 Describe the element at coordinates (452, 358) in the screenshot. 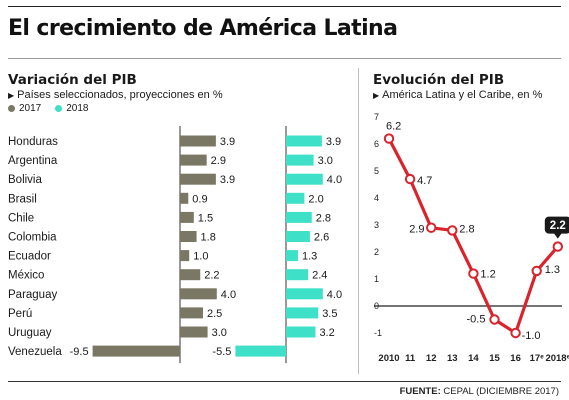

I see `x-tick-label: 13` at that location.